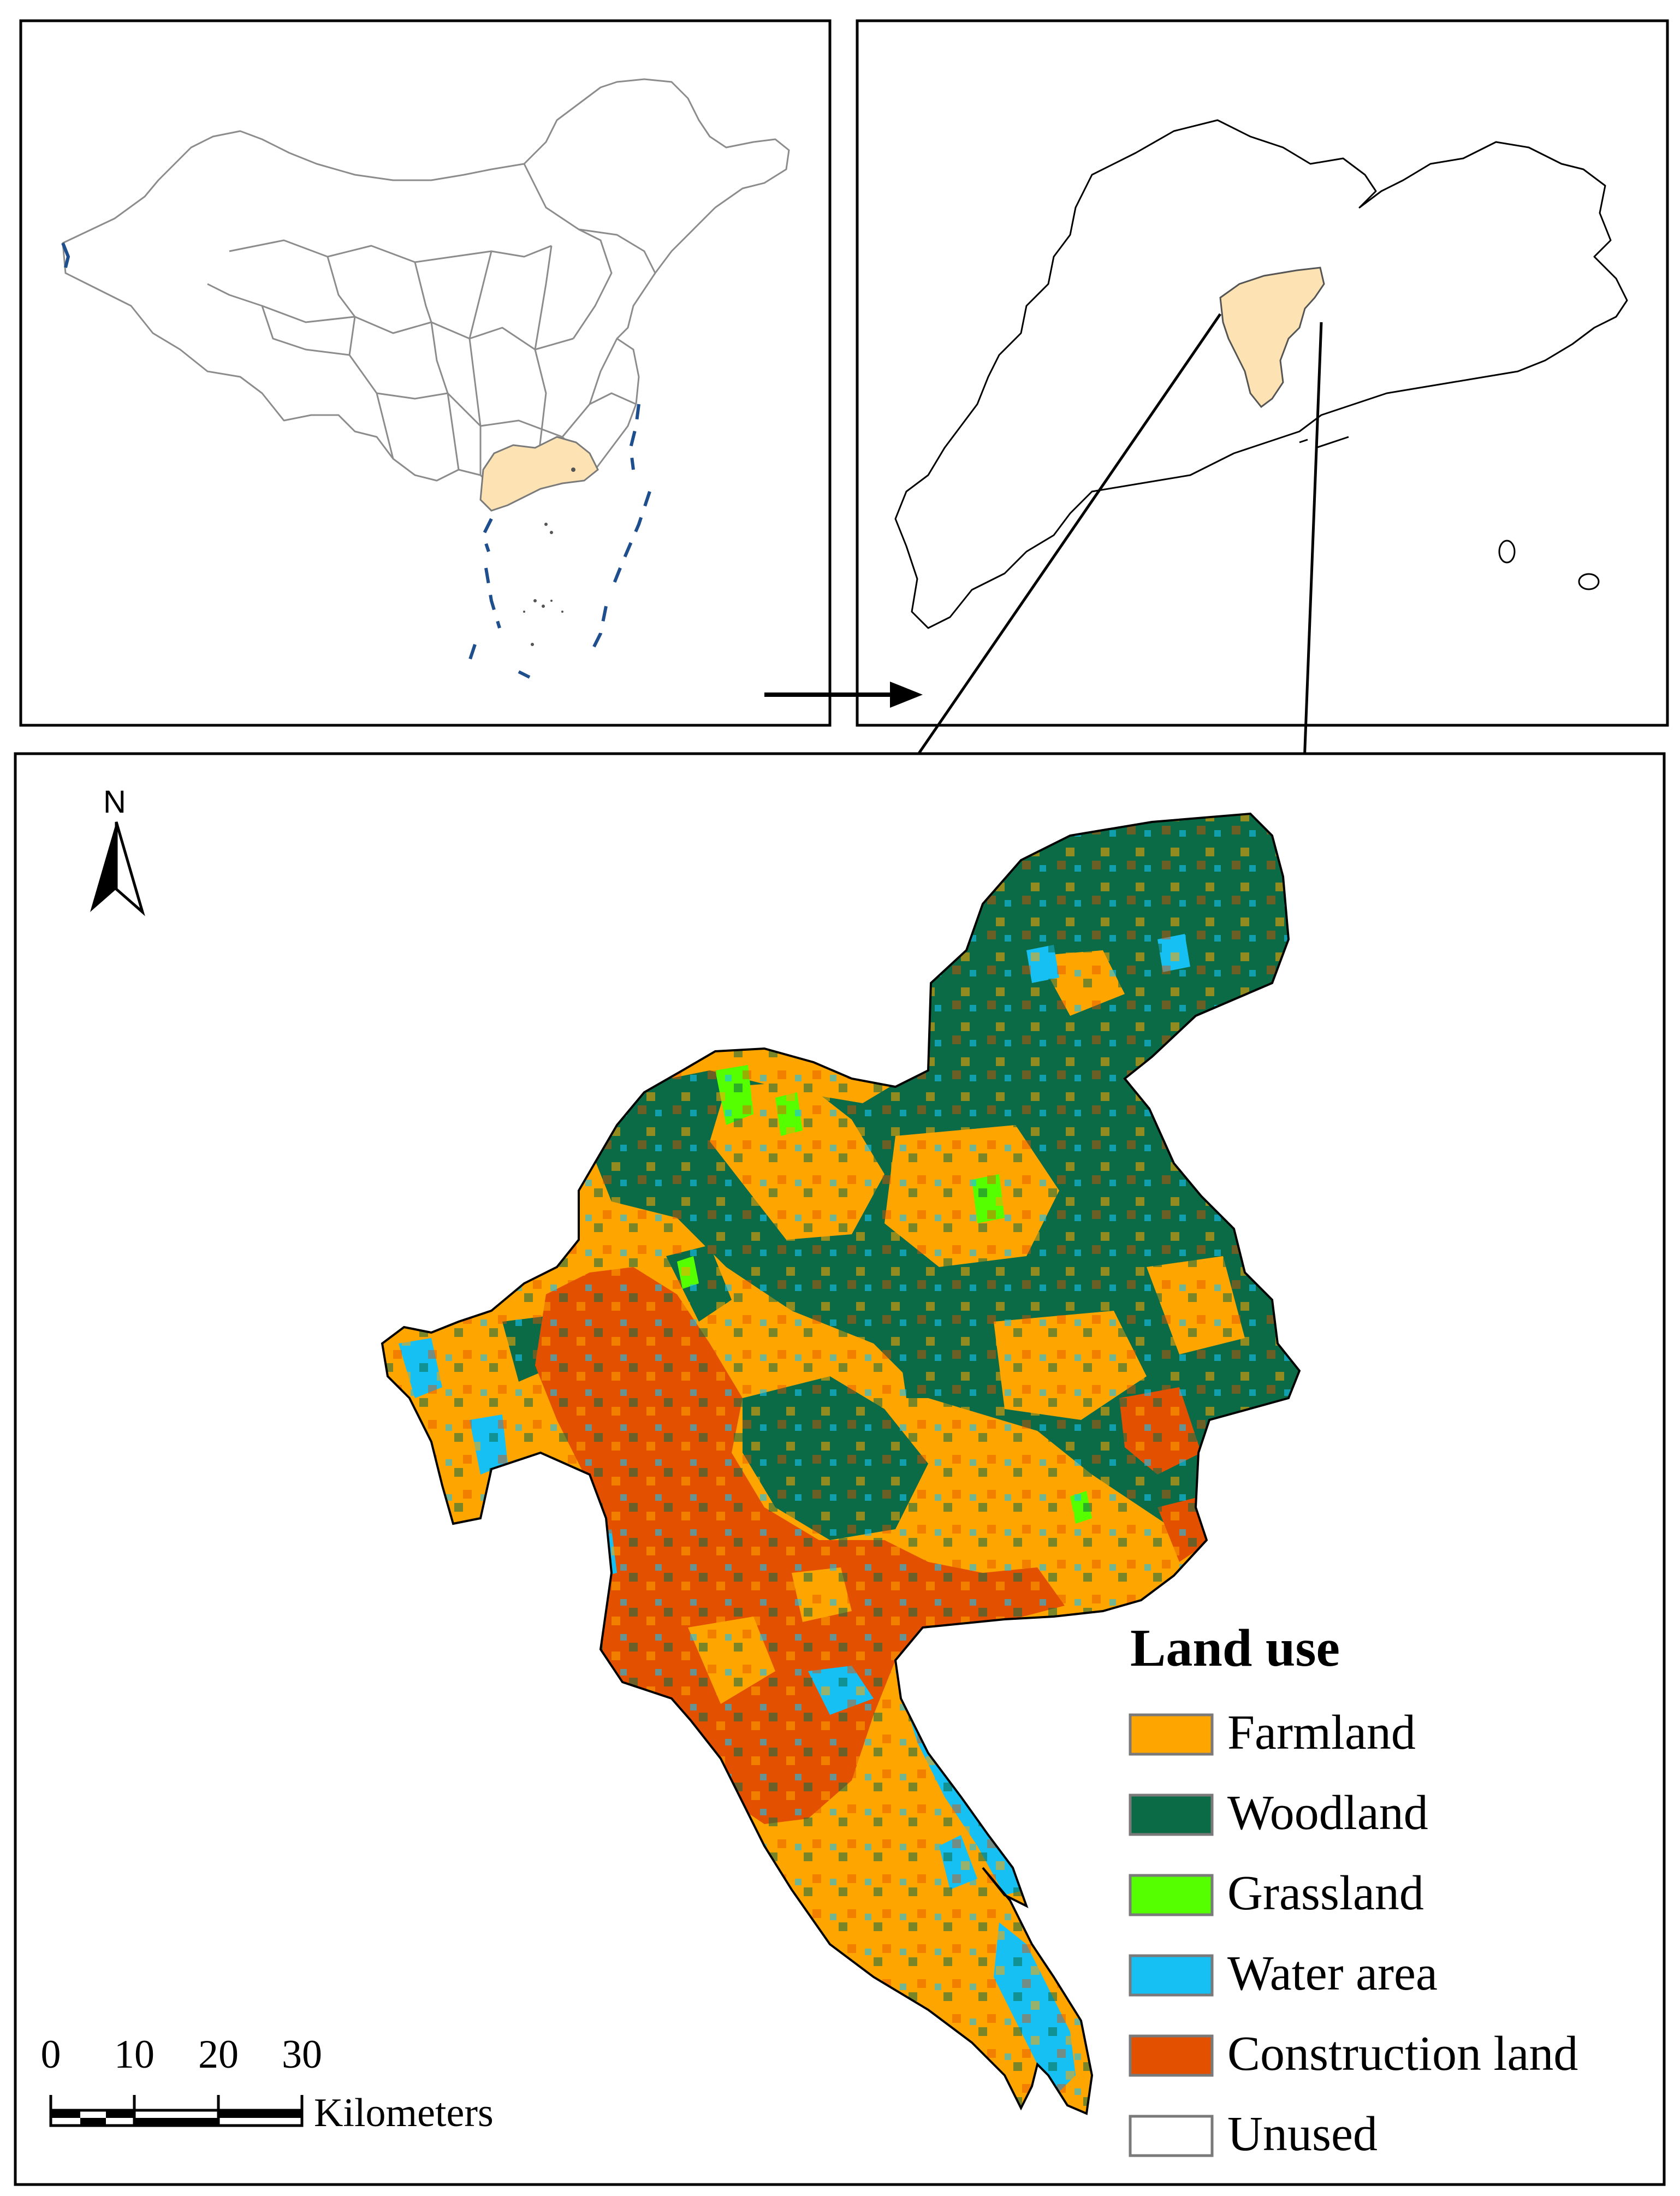  What do you see at coordinates (65, 255) in the screenshot?
I see `west-border-mark` at bounding box center [65, 255].